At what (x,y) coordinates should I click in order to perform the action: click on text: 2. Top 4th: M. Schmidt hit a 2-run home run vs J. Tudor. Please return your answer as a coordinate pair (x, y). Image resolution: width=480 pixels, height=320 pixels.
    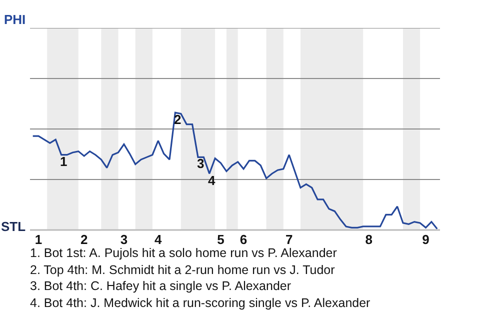
    Looking at the image, I should click on (182, 270).